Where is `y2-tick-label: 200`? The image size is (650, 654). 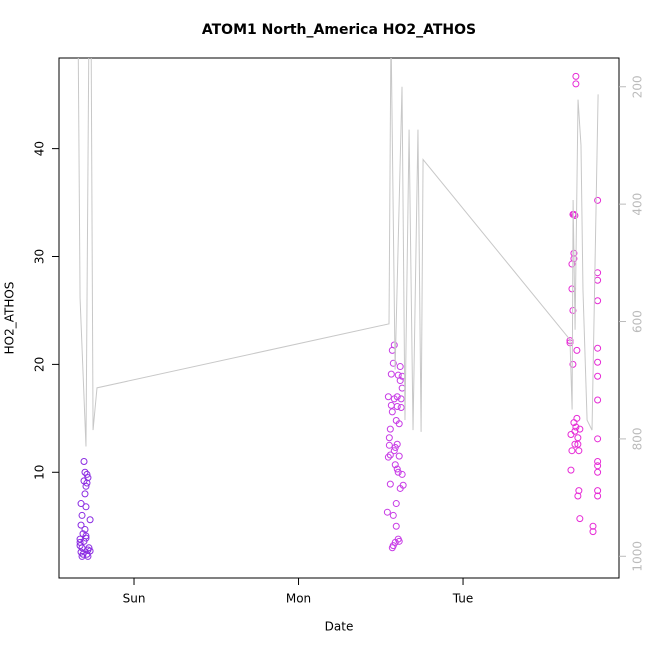 y2-tick-label: 200 is located at coordinates (638, 86).